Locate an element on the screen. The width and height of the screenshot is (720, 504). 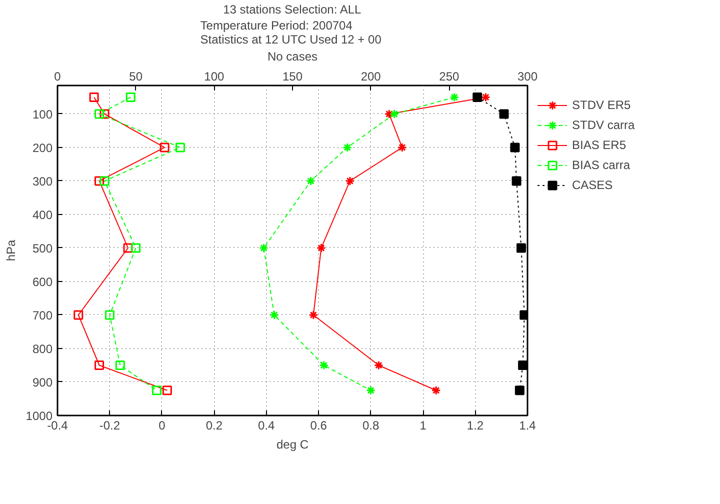
y-tick-label: 700 is located at coordinates (42, 315).